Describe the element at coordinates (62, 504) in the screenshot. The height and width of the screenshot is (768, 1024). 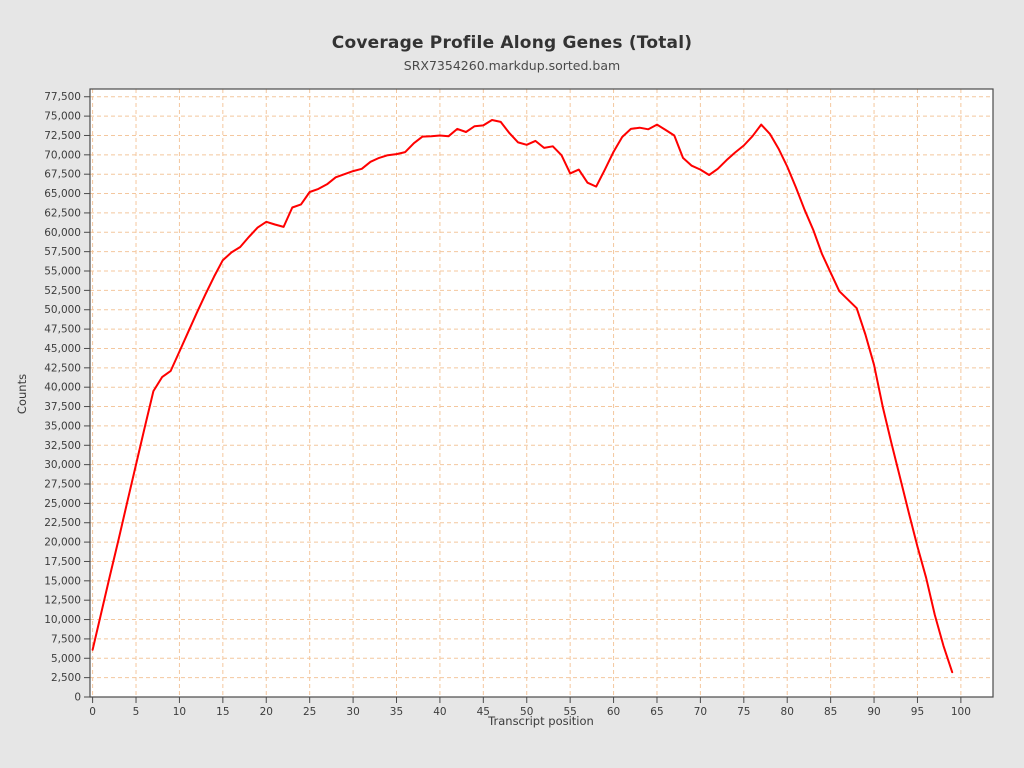
I see `y-tick-label: 25,000` at that location.